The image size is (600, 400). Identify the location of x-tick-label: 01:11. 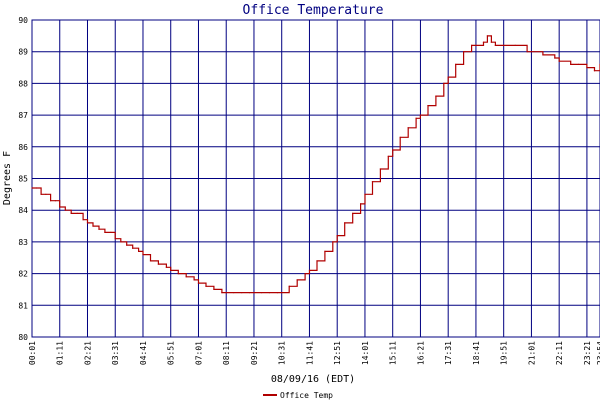
(60, 353).